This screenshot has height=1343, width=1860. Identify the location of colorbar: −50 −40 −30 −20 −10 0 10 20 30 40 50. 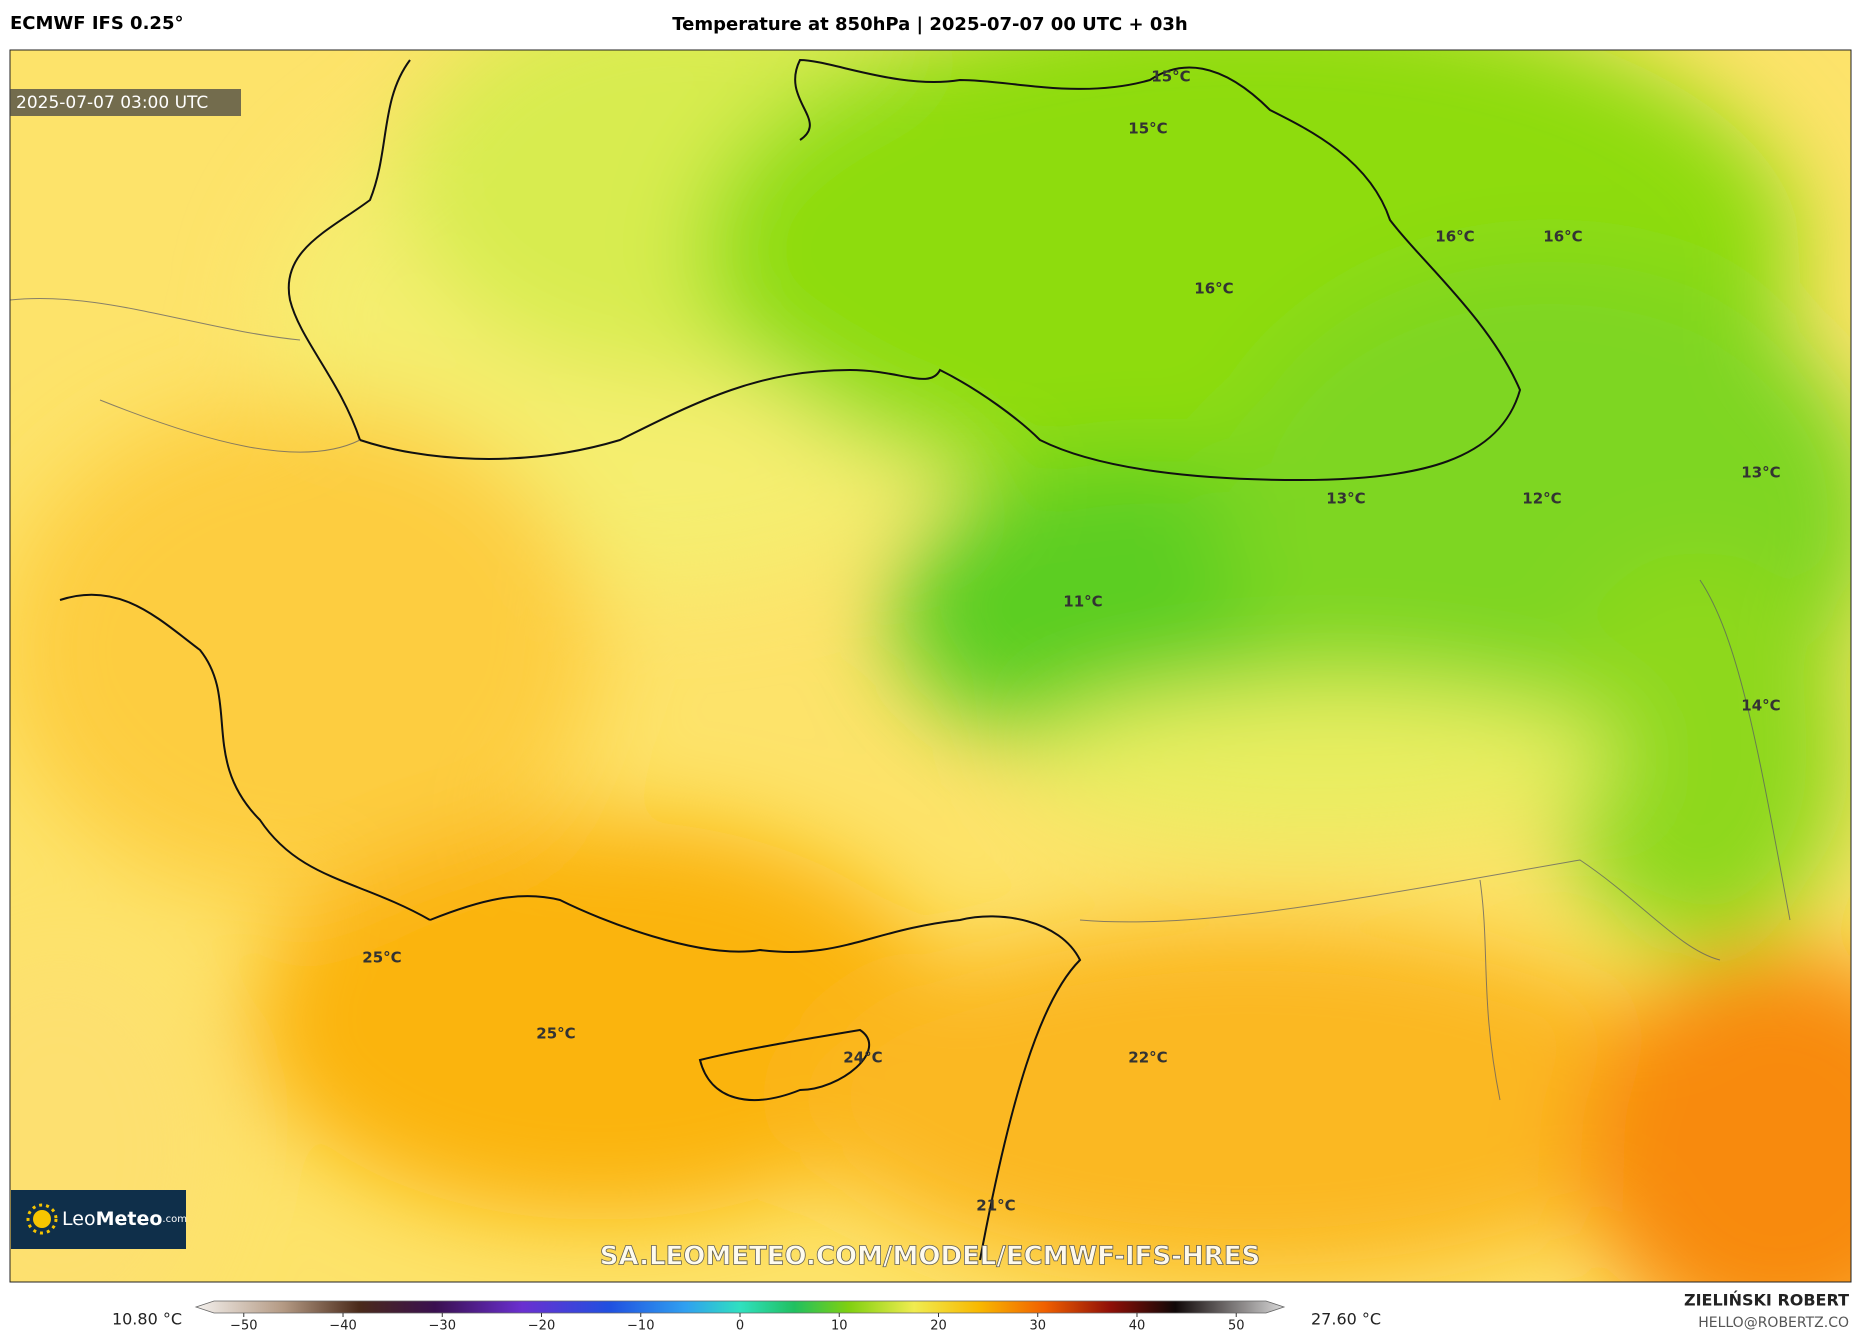
(740, 1317).